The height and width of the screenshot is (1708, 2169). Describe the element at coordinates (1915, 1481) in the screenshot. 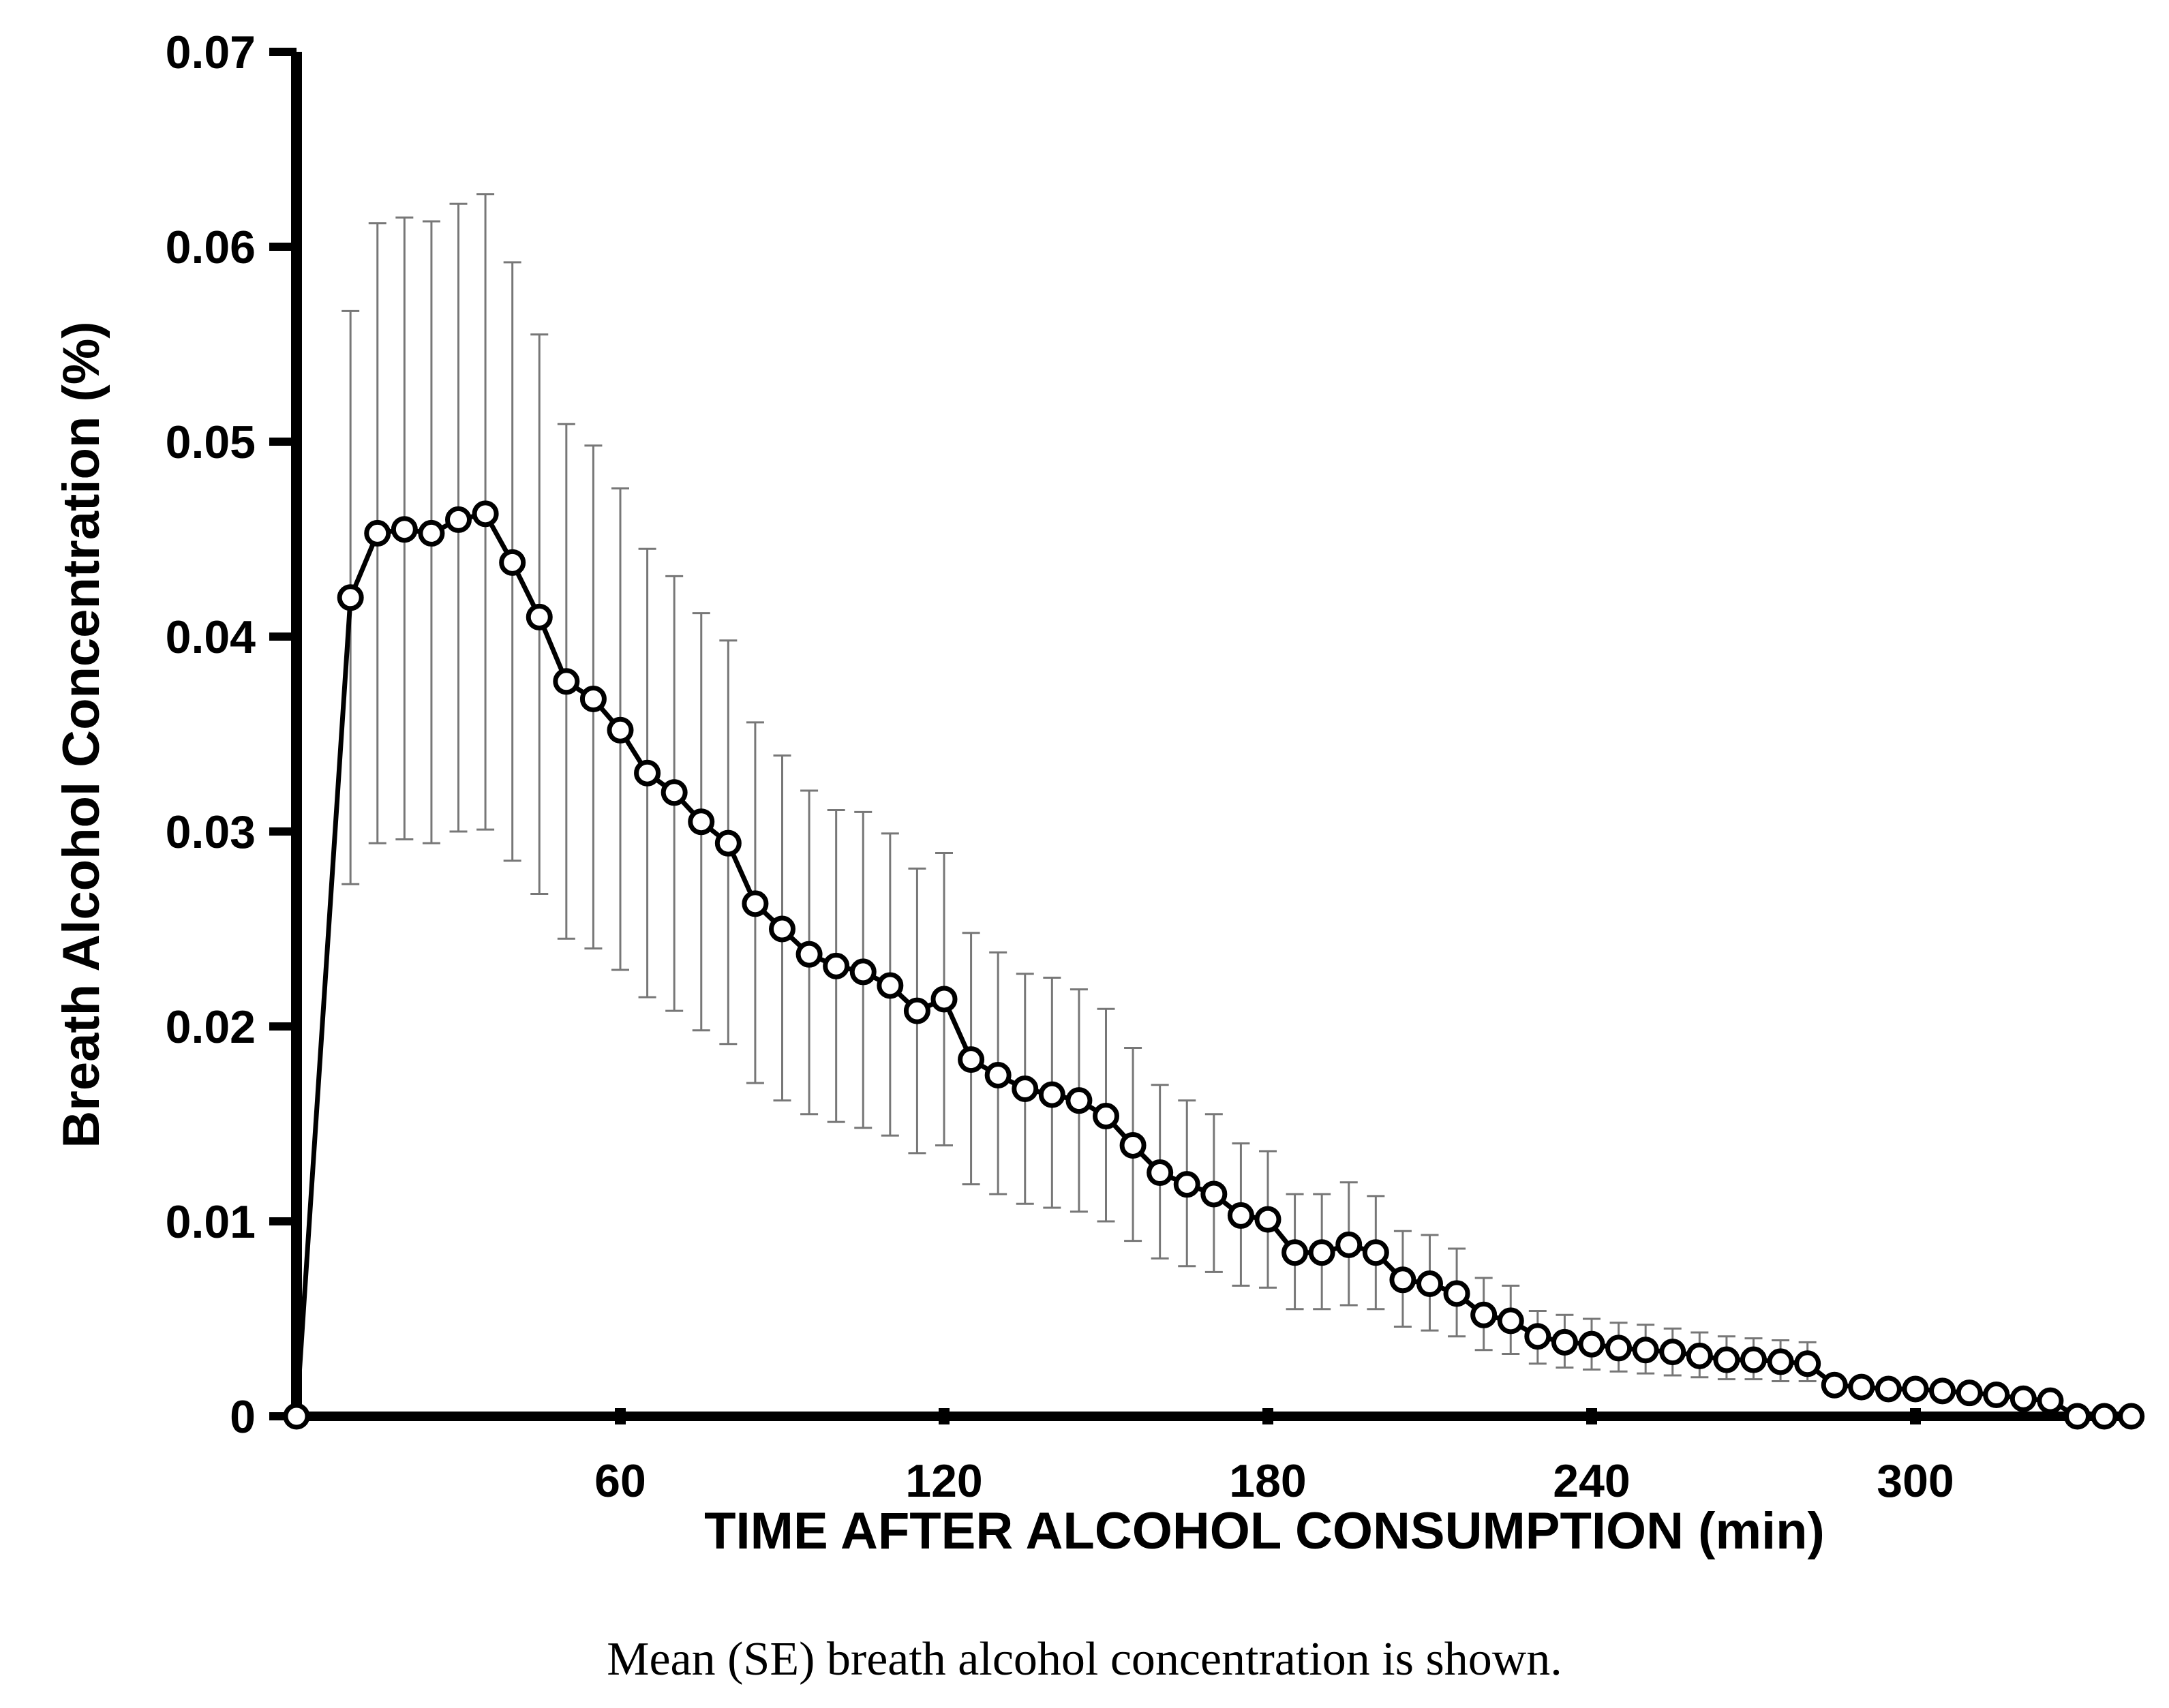

I see `x-tick-label: 300` at that location.